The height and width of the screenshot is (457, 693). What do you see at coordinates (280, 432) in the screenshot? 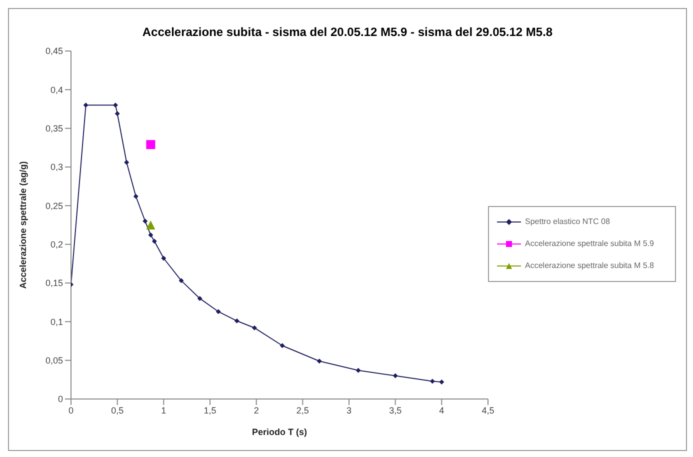
I see `x-axis-title: Periodo T (s)` at bounding box center [280, 432].